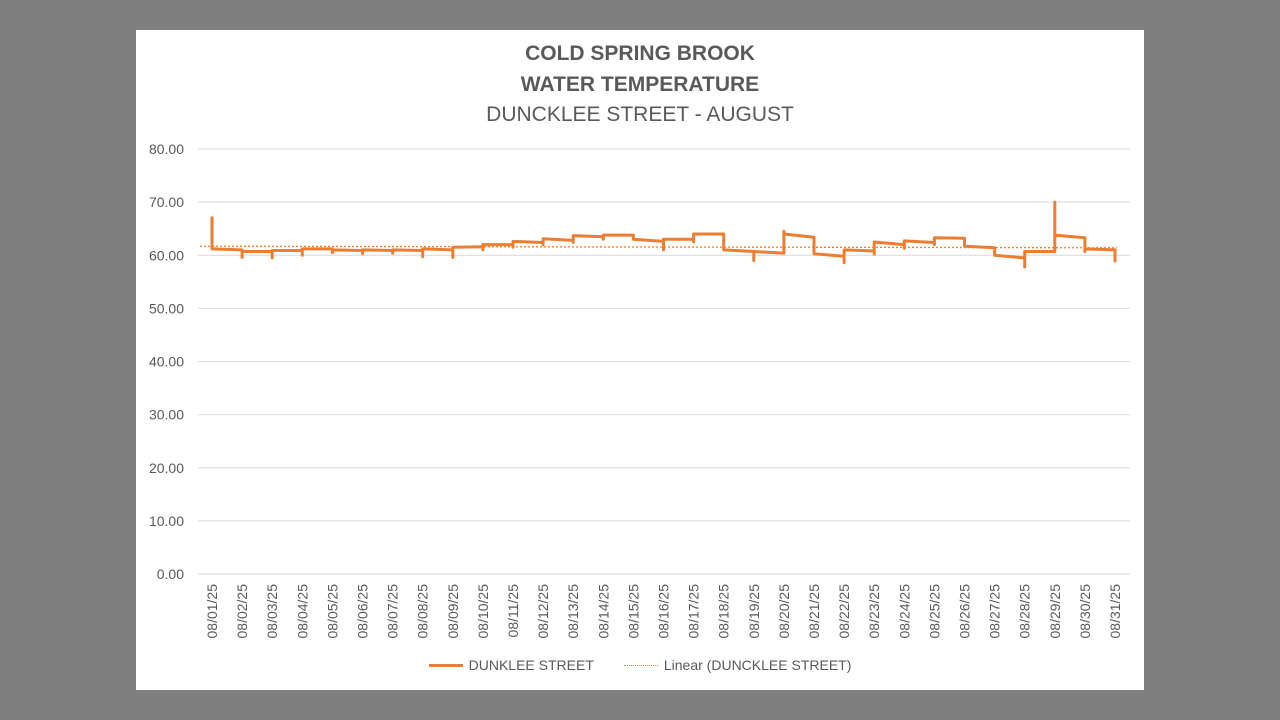  Describe the element at coordinates (166, 362) in the screenshot. I see `y-tick-label: 40.00` at that location.